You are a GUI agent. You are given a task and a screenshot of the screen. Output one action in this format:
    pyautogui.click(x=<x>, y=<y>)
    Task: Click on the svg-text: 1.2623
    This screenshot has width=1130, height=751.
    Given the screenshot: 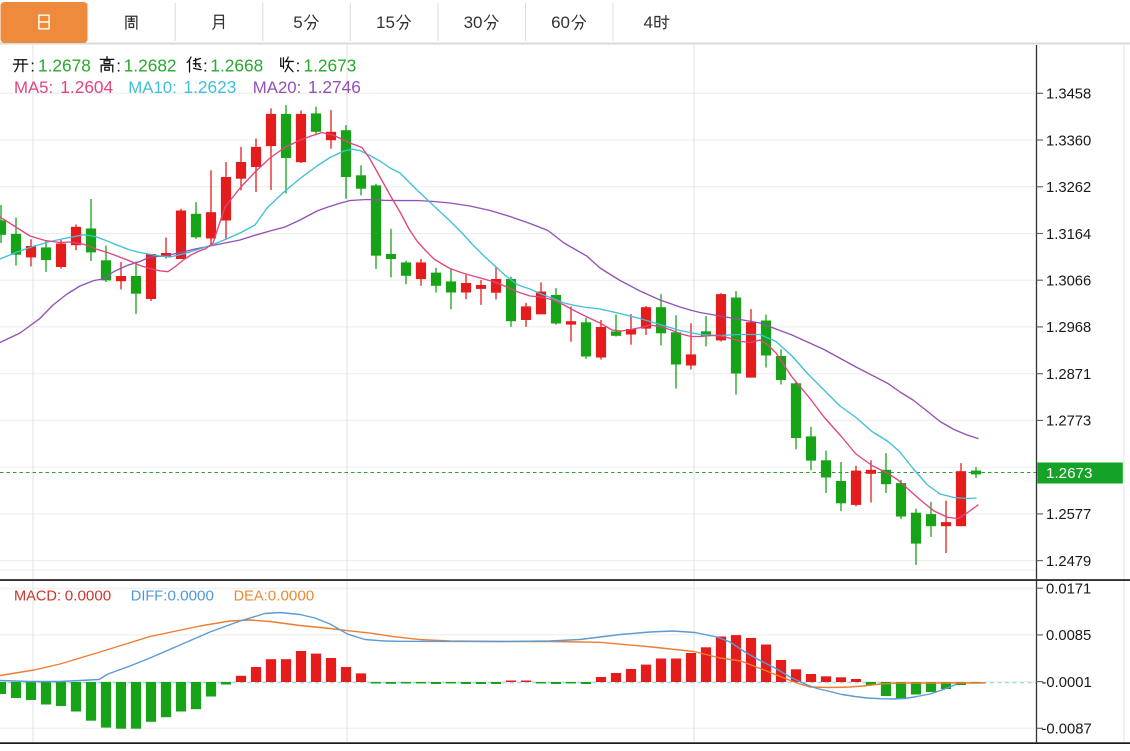 What is the action you would take?
    pyautogui.click(x=210, y=87)
    